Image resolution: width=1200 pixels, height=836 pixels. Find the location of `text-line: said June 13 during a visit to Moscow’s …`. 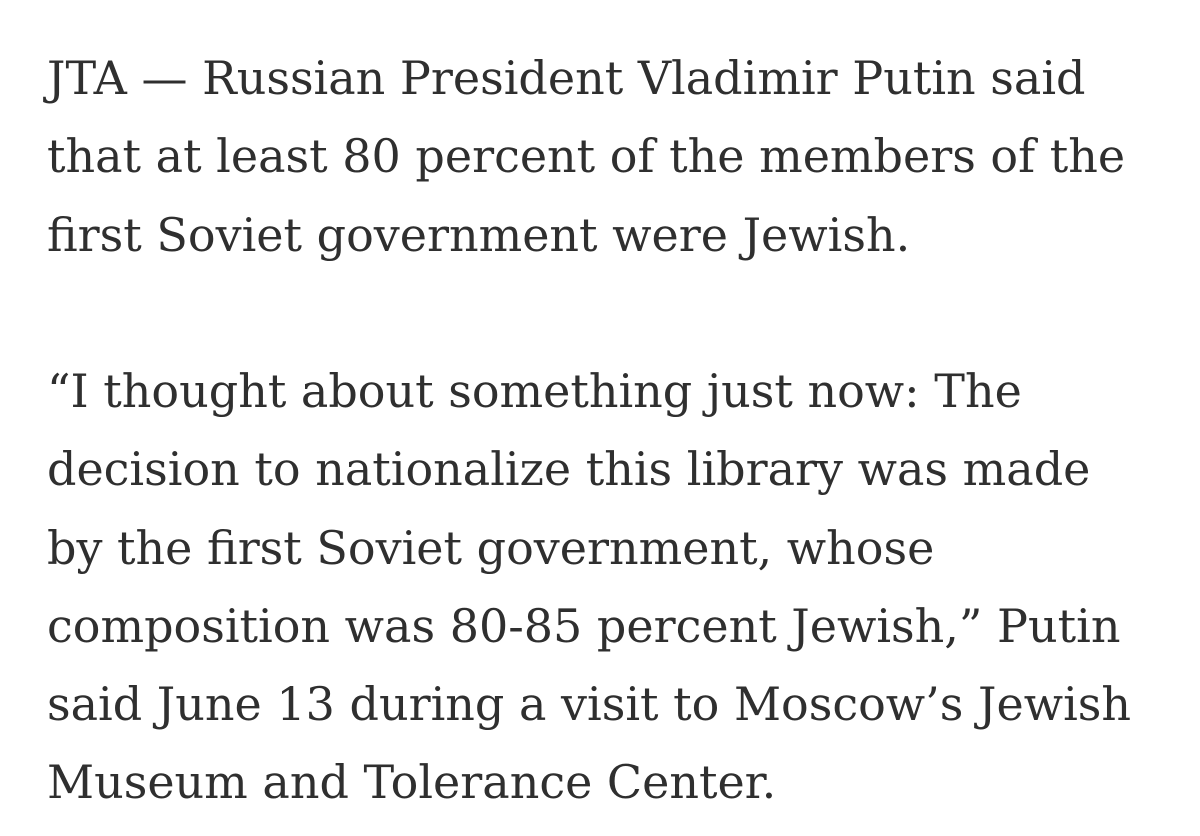

text-line: said June 13 during a visit to Moscow’s … is located at coordinates (589, 704).